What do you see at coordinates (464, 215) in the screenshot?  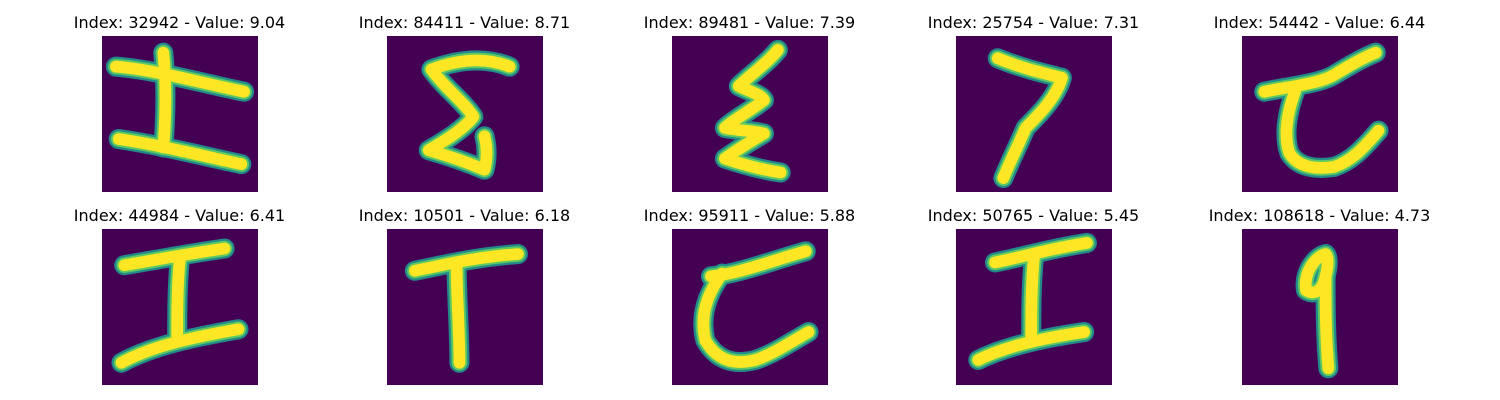 I see `image-title: Index: 10501 - Value: 6.18` at bounding box center [464, 215].